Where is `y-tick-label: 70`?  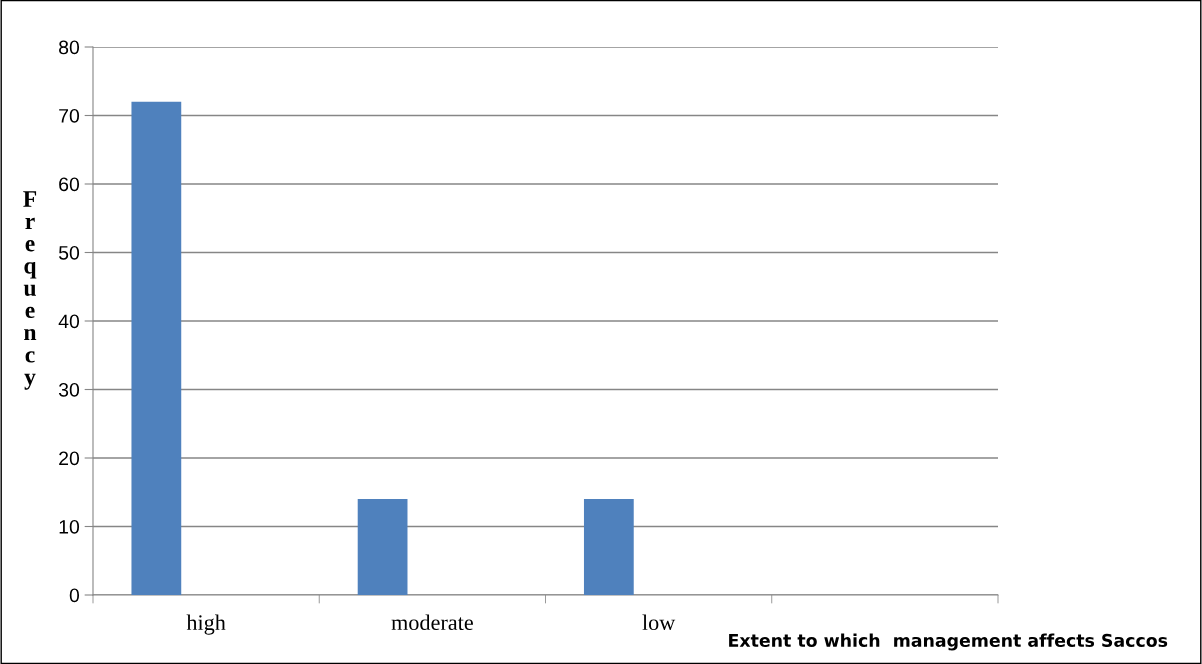 y-tick-label: 70 is located at coordinates (69, 115).